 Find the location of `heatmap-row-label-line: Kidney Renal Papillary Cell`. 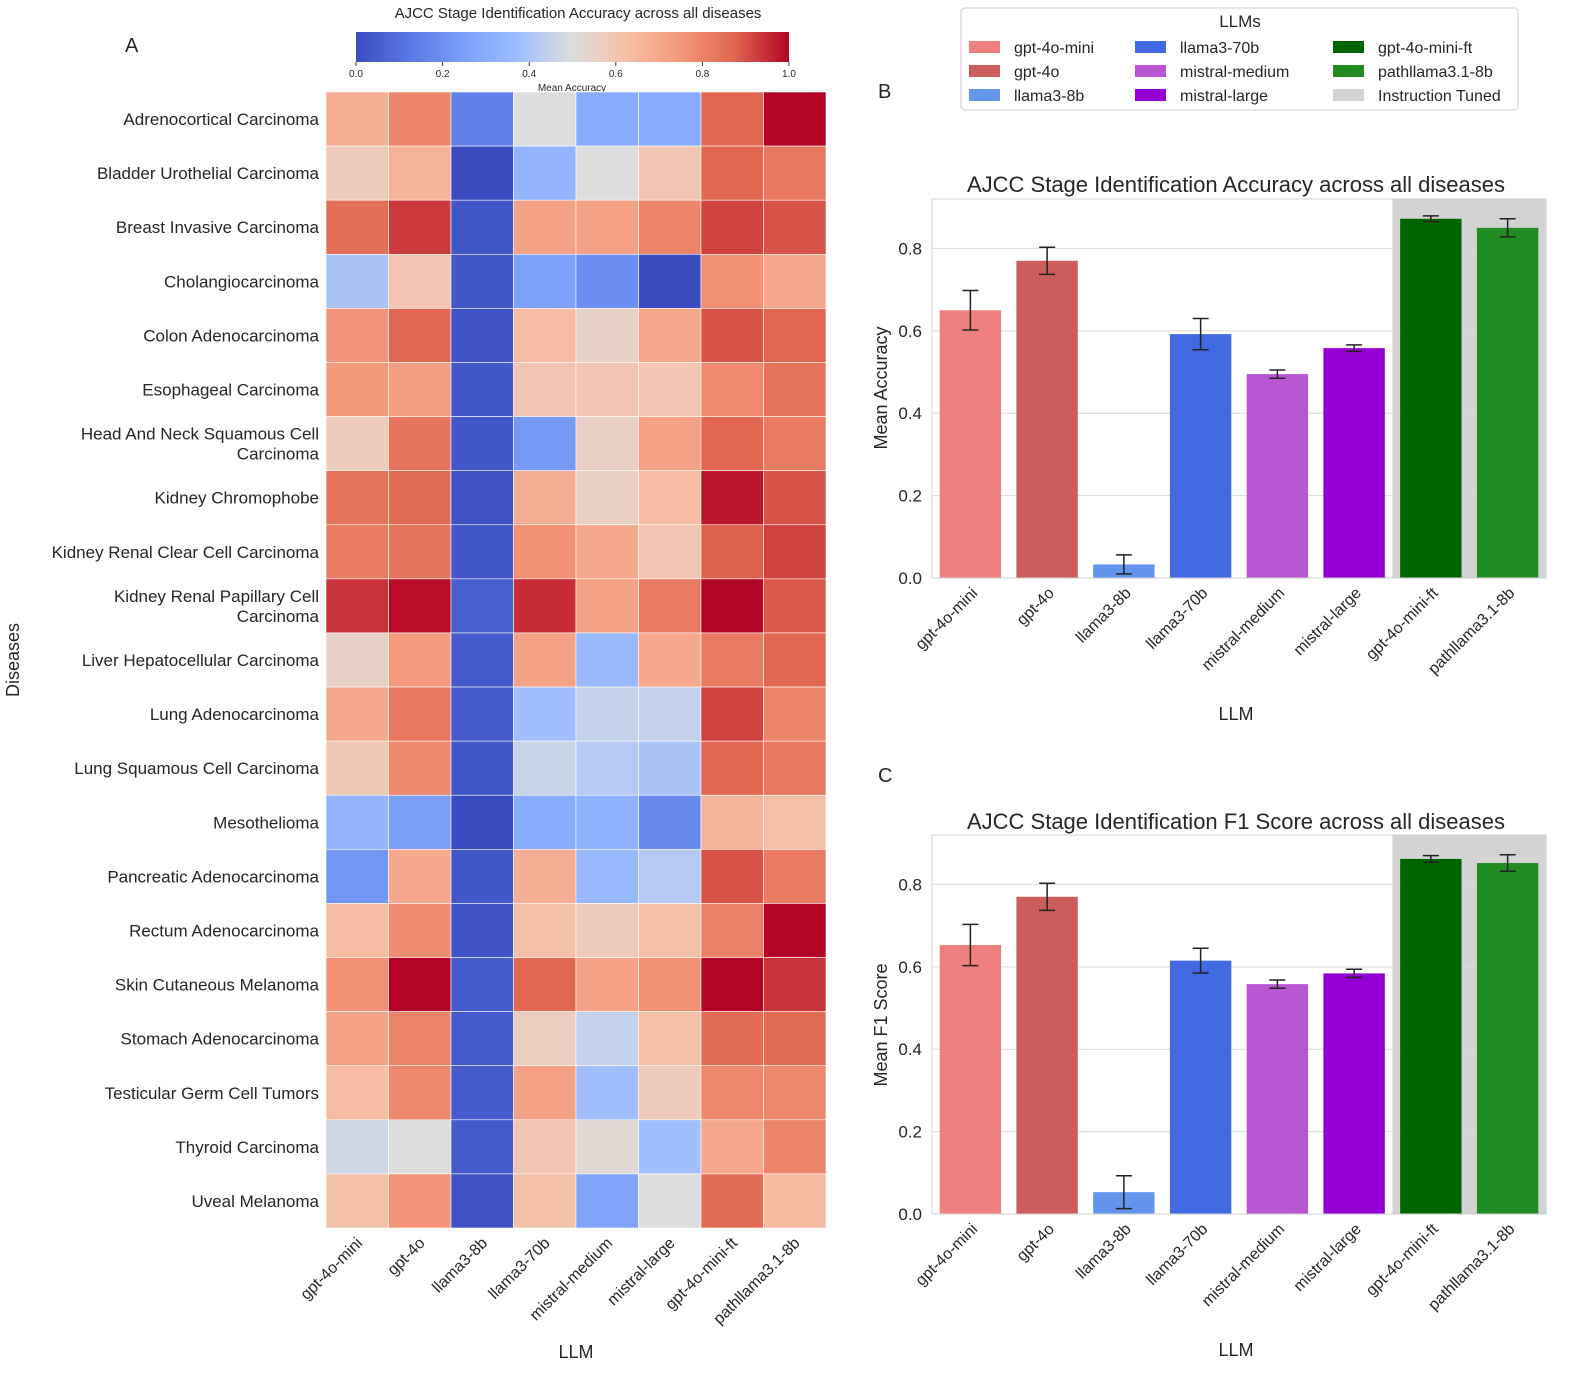

heatmap-row-label-line: Kidney Renal Papillary Cell is located at coordinates (216, 596).